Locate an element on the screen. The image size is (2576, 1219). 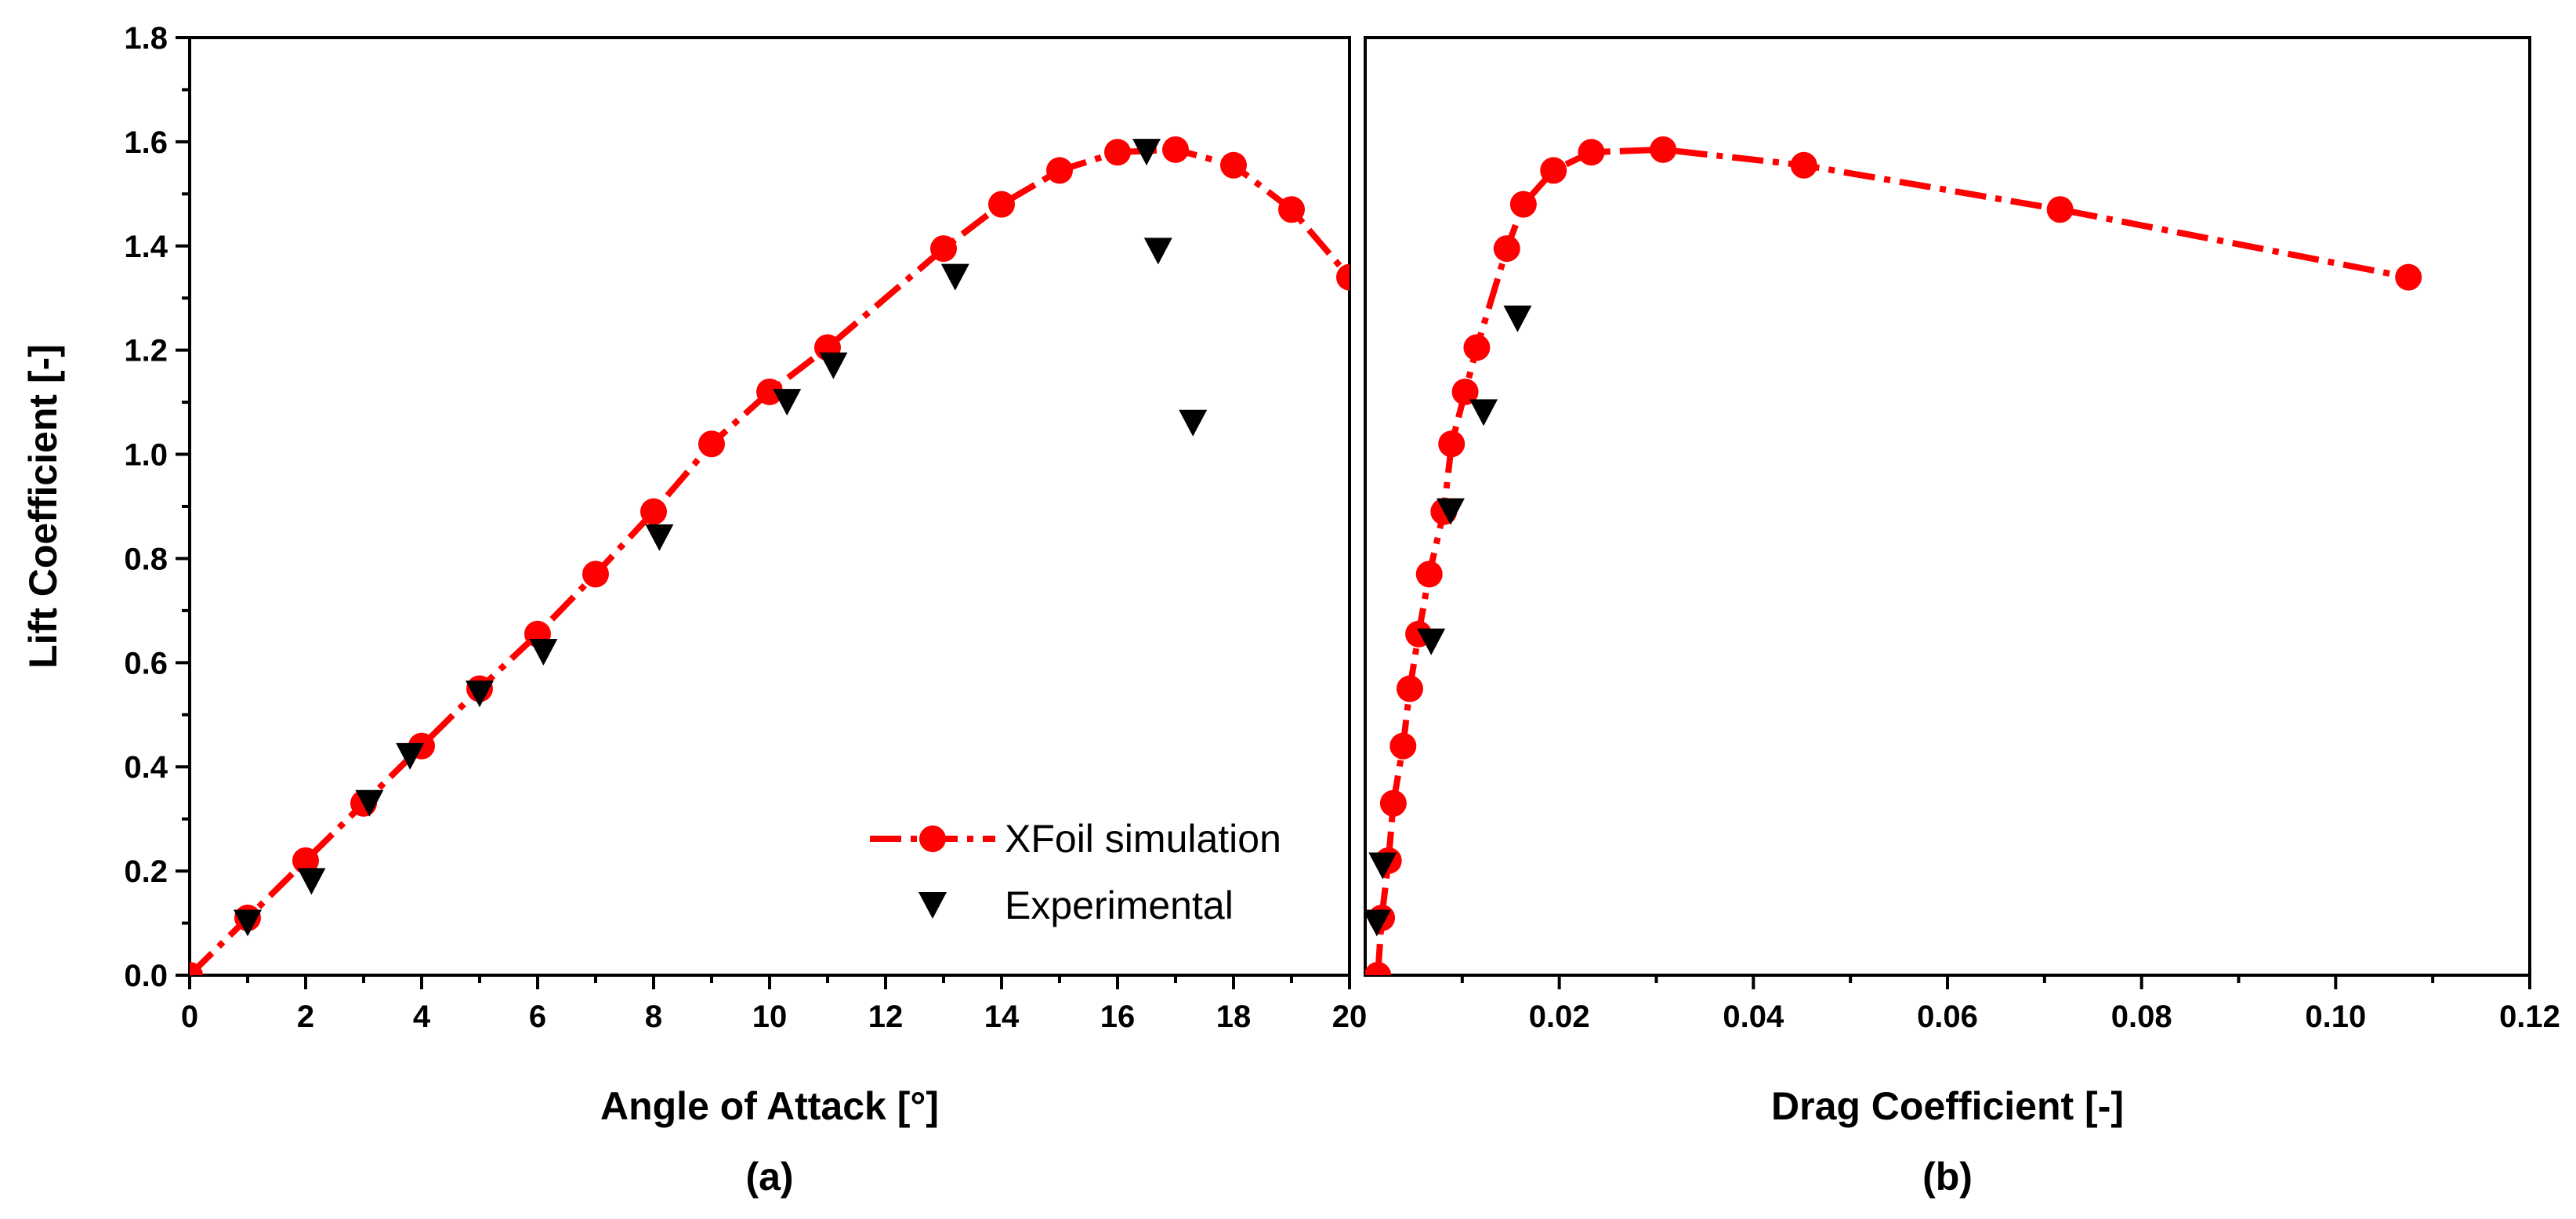
x-tick-label: 10 is located at coordinates (770, 1017).